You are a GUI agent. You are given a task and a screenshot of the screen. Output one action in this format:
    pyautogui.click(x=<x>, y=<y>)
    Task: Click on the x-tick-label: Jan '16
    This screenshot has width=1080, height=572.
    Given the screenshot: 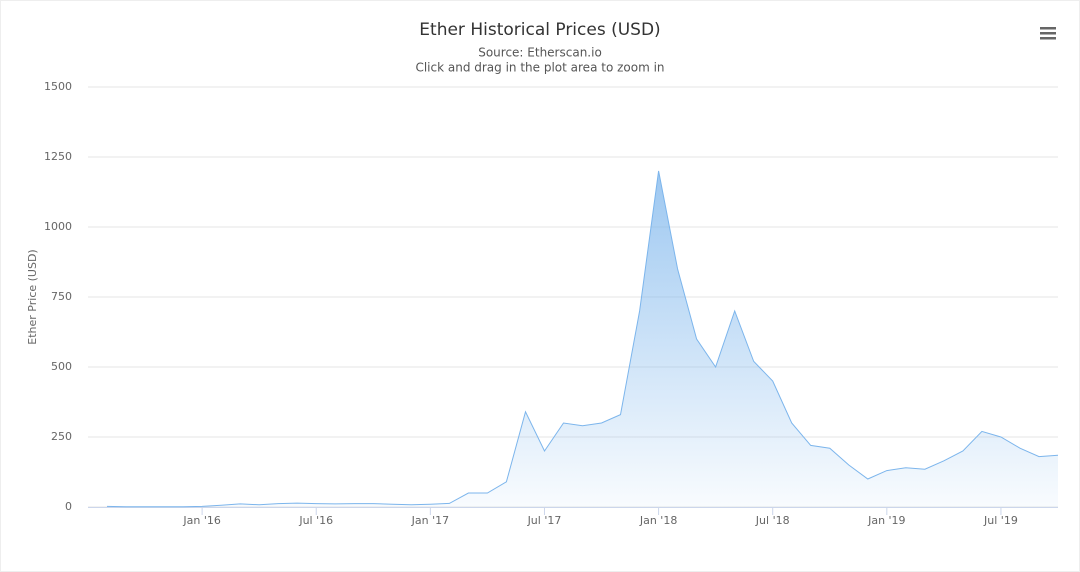 What is the action you would take?
    pyautogui.click(x=201, y=520)
    